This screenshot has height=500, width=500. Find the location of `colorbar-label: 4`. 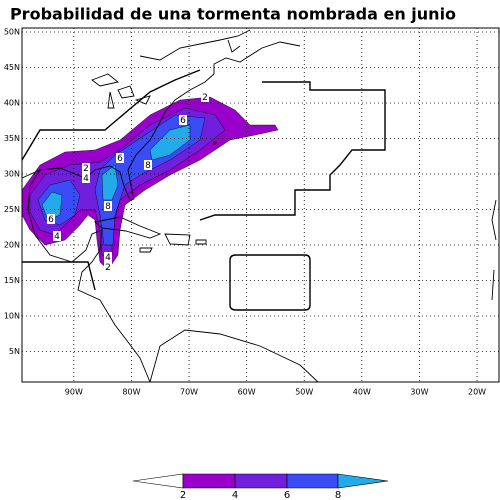

colorbar-label: 4 is located at coordinates (235, 495).